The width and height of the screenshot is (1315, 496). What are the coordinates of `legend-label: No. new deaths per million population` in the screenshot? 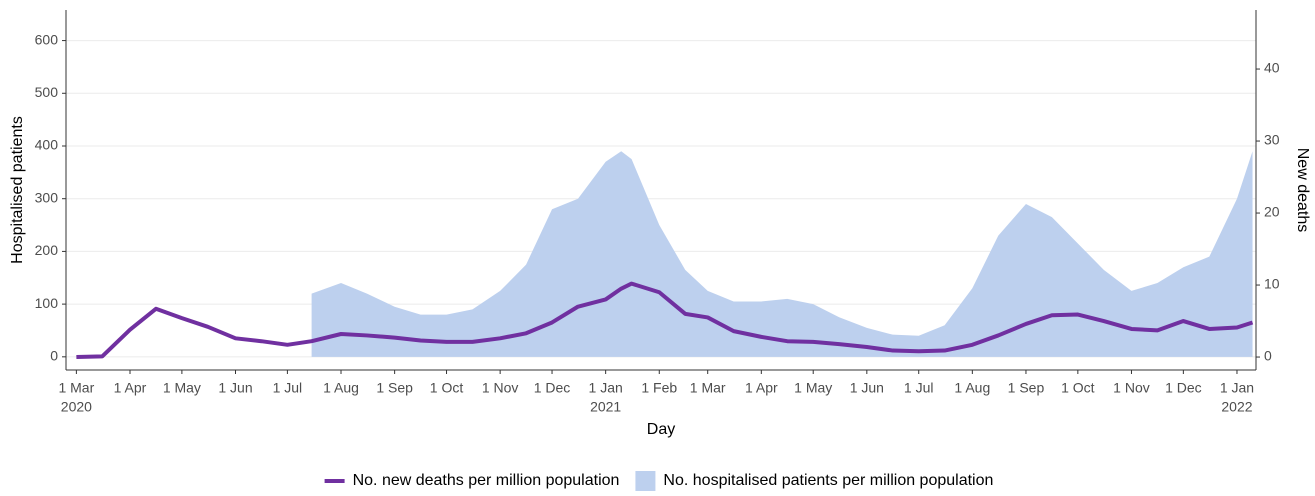 It's located at (486, 480).